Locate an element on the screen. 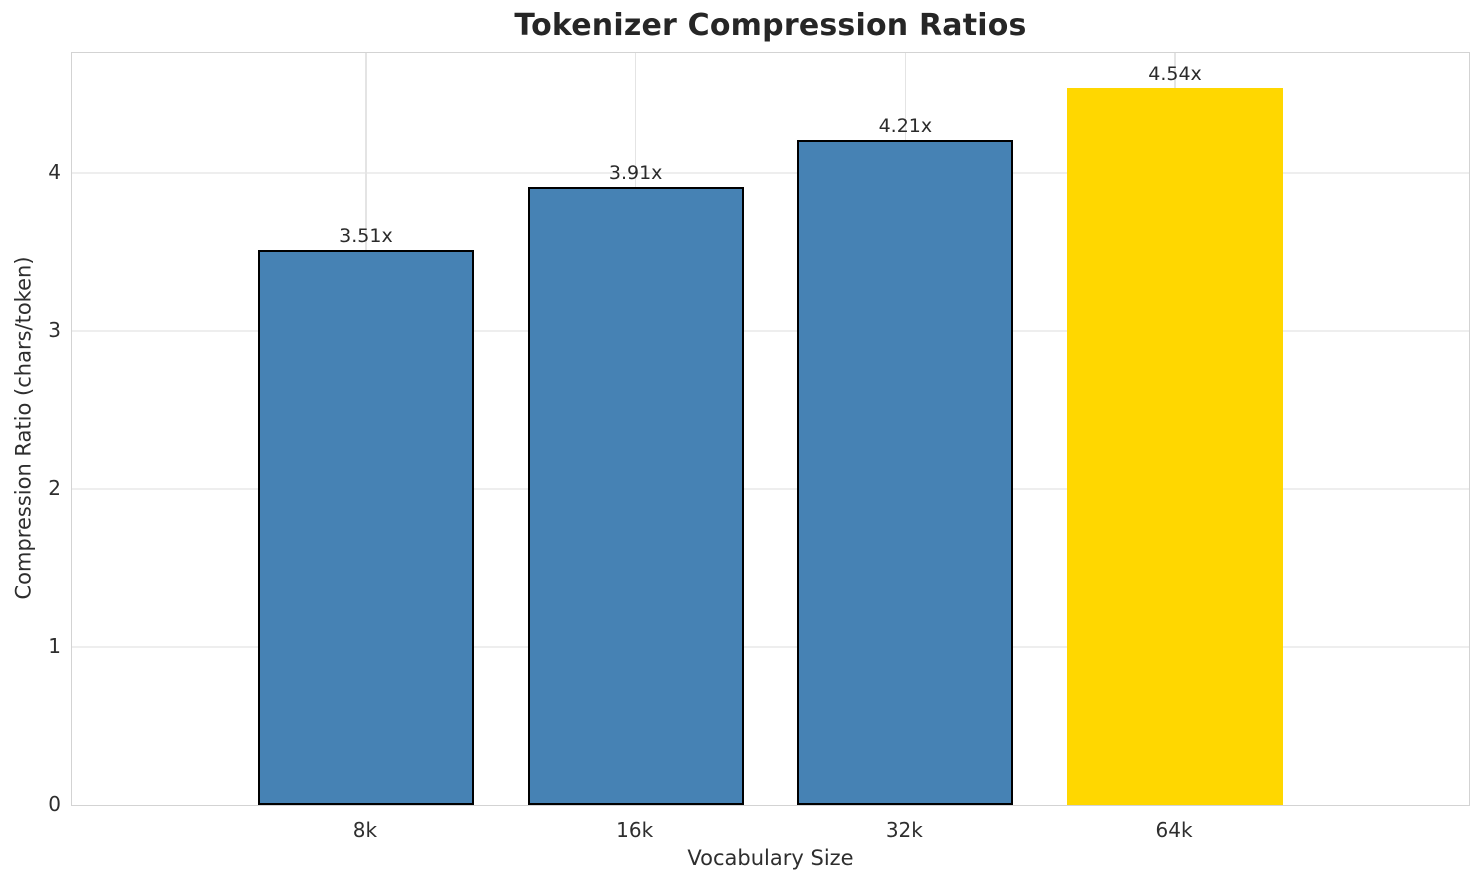  x-tick-label-16k: 16k is located at coordinates (635, 830).